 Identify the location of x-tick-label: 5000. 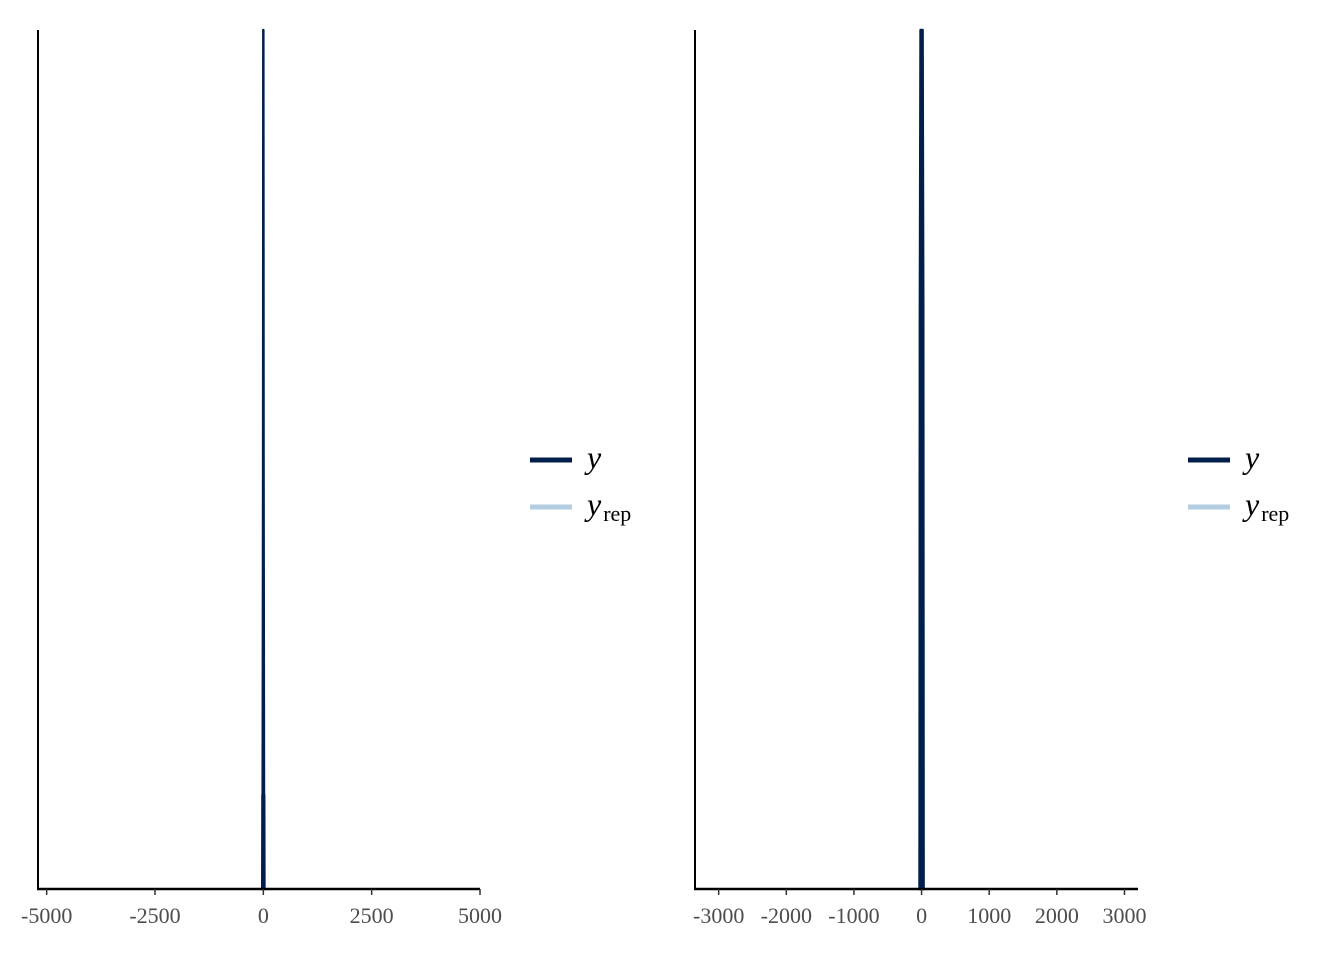
(480, 915).